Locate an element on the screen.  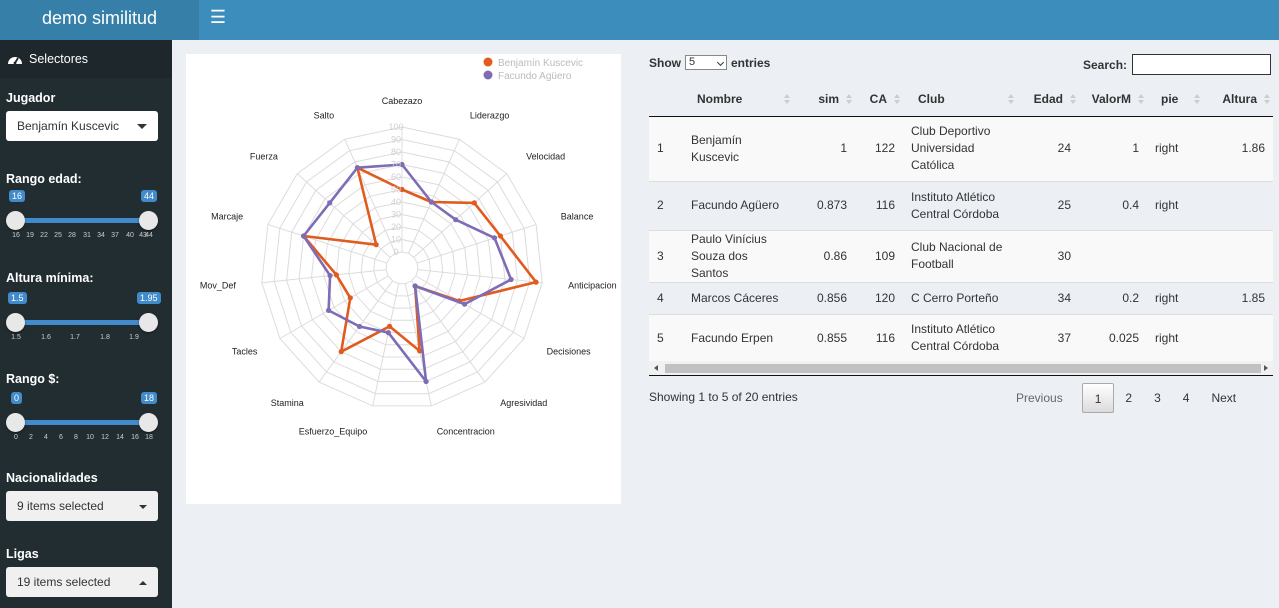
col-header-valorm: ValorM is located at coordinates (1113, 99).